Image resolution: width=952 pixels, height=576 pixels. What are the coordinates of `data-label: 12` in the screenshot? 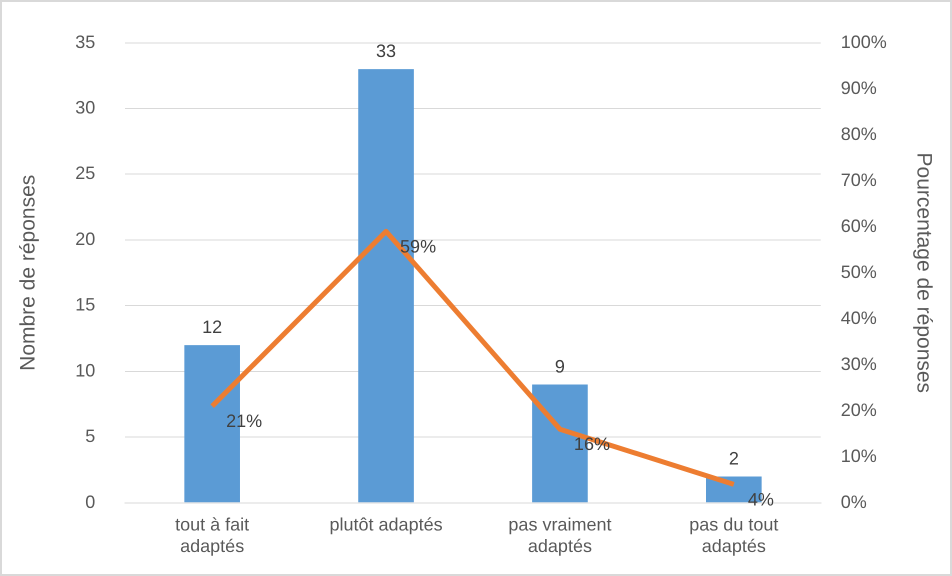 It's located at (212, 327).